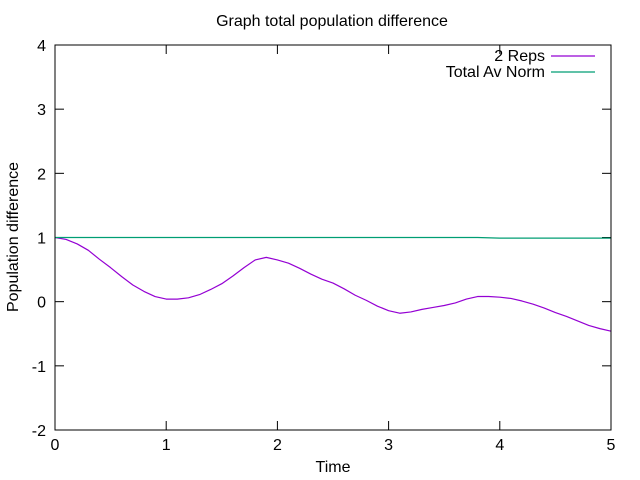  Describe the element at coordinates (41, 110) in the screenshot. I see `y-tick-label: 3` at that location.